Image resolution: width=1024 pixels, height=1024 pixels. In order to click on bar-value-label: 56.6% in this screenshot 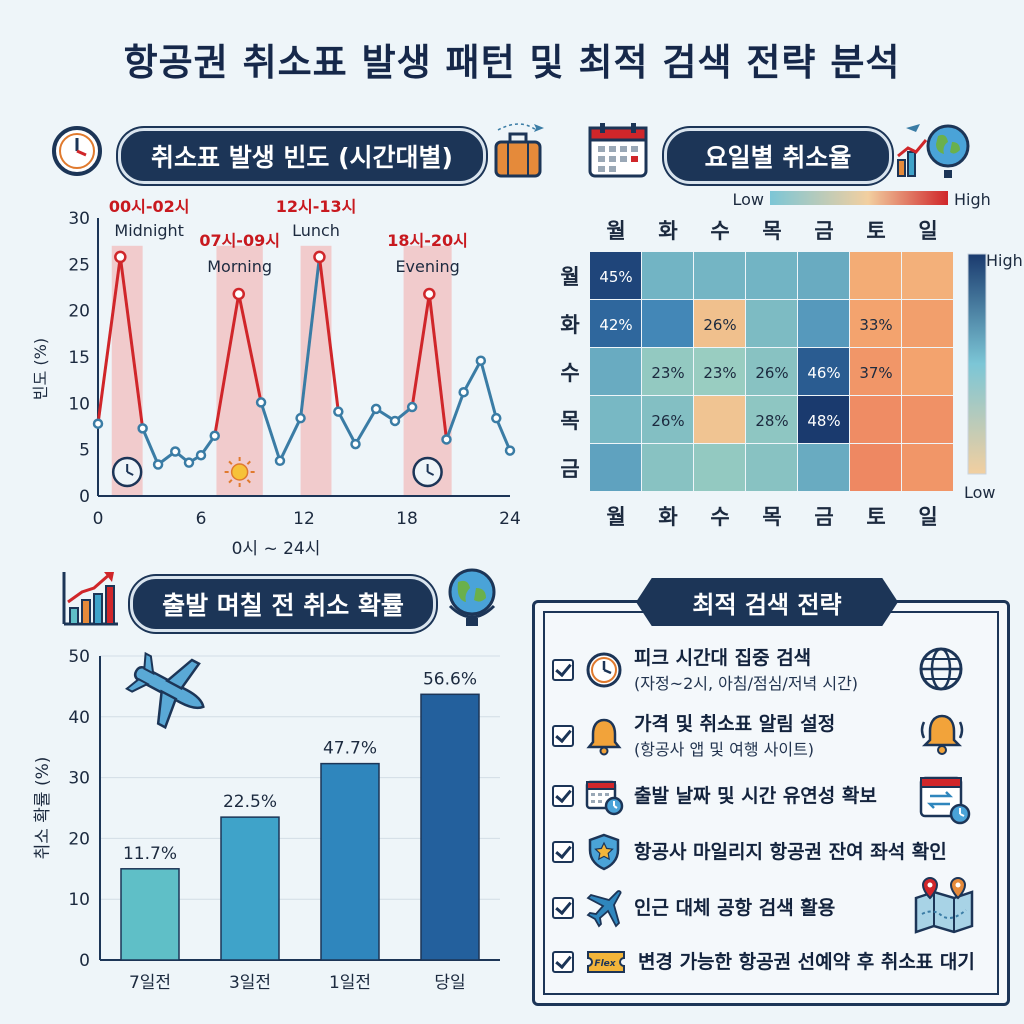, I will do `click(450, 679)`.